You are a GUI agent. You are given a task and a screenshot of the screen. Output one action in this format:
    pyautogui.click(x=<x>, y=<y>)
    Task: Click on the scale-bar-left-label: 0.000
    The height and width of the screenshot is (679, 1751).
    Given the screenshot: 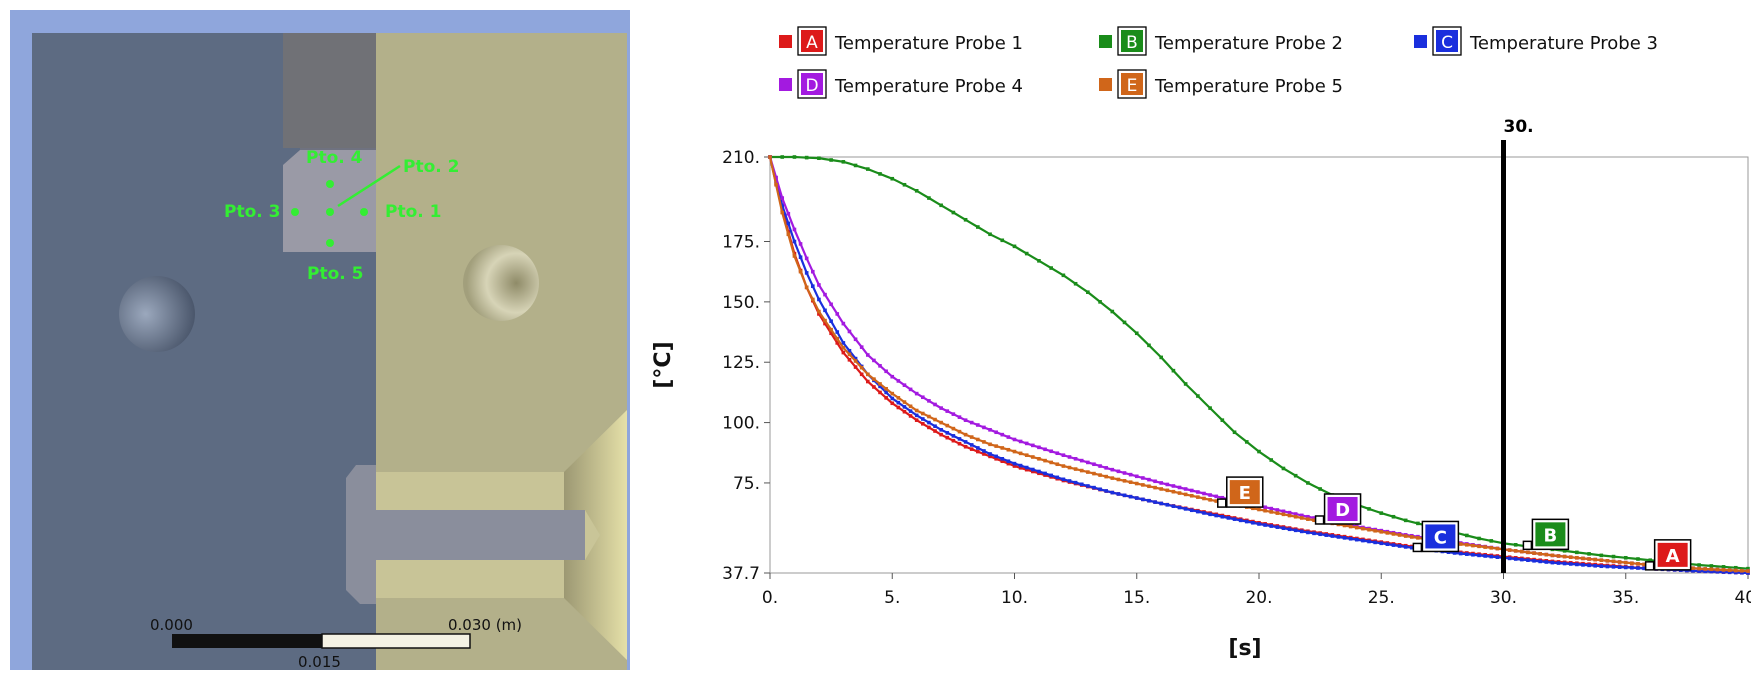 What is the action you would take?
    pyautogui.click(x=171, y=625)
    